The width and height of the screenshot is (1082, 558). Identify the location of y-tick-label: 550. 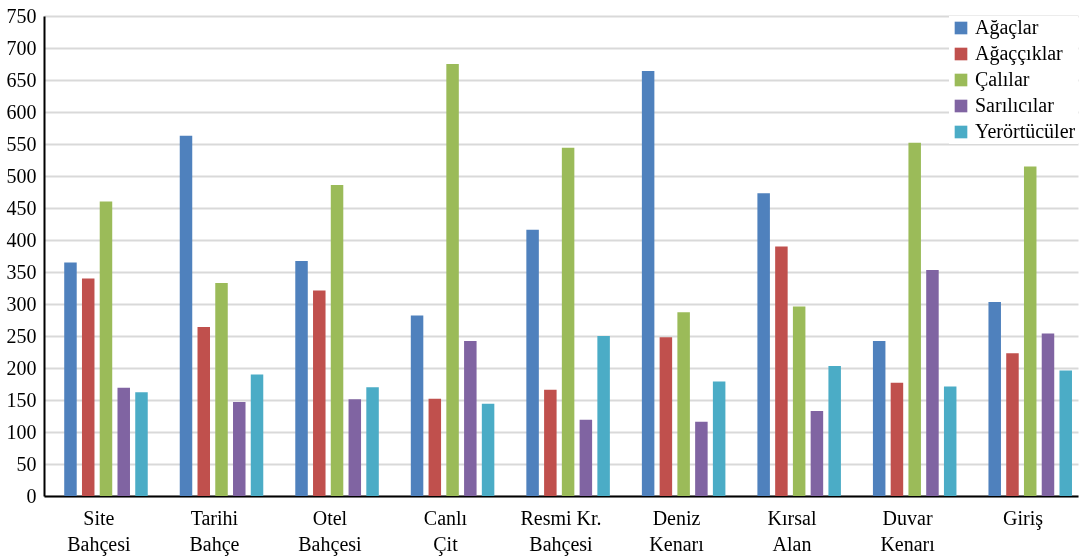
(21, 143).